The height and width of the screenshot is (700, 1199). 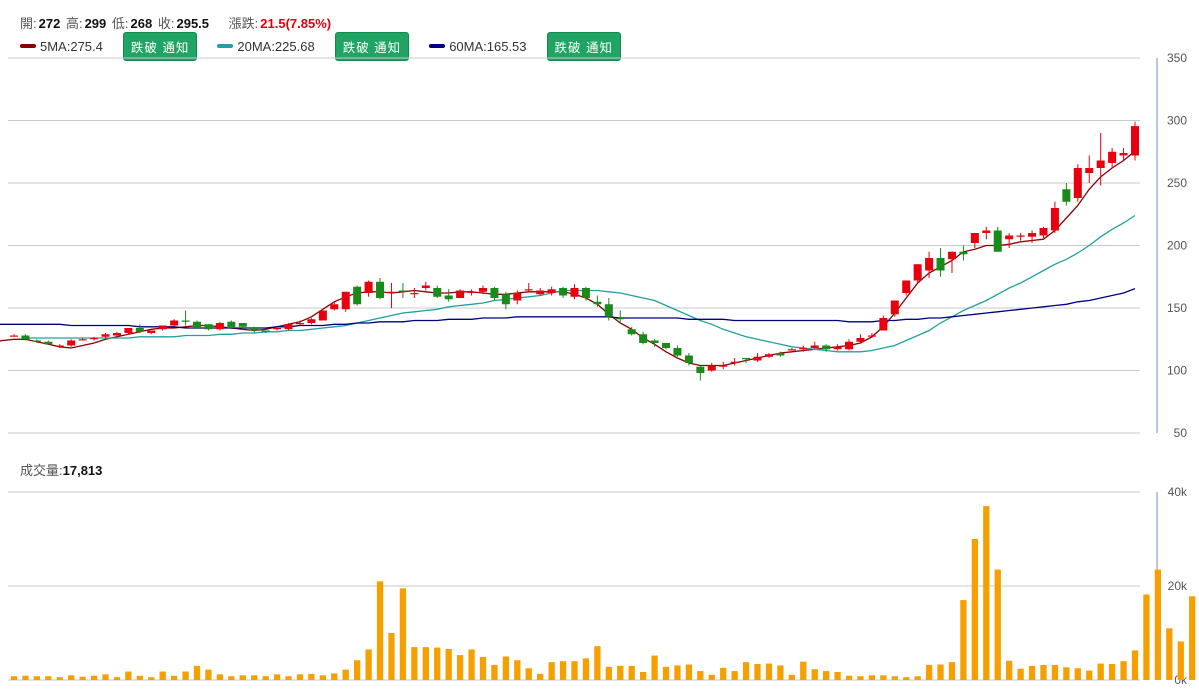 What do you see at coordinates (437, 46) in the screenshot?
I see `ma60-swatch` at bounding box center [437, 46].